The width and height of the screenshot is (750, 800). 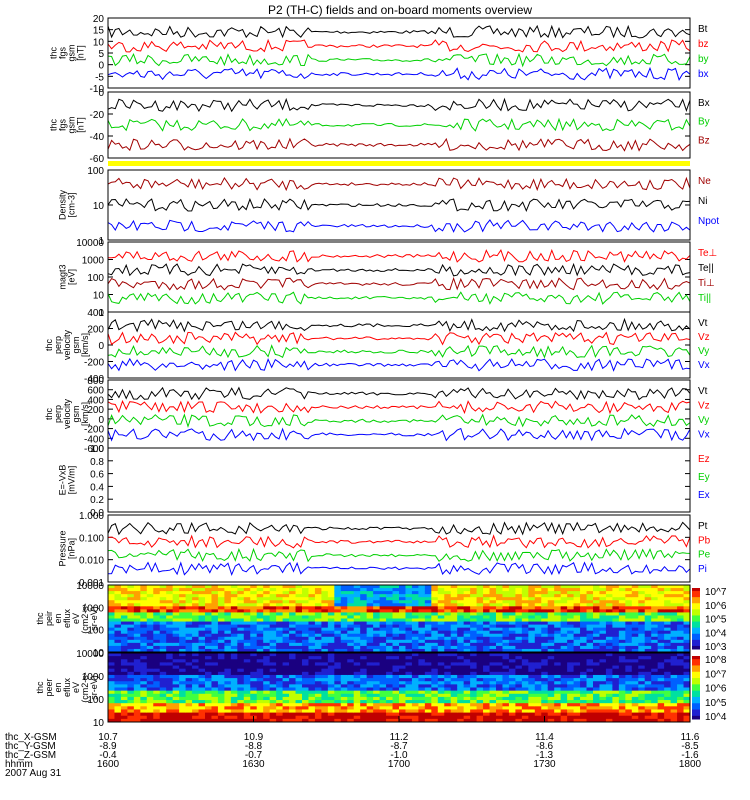 I want to click on y-tick-label: 0, so click(x=101, y=420).